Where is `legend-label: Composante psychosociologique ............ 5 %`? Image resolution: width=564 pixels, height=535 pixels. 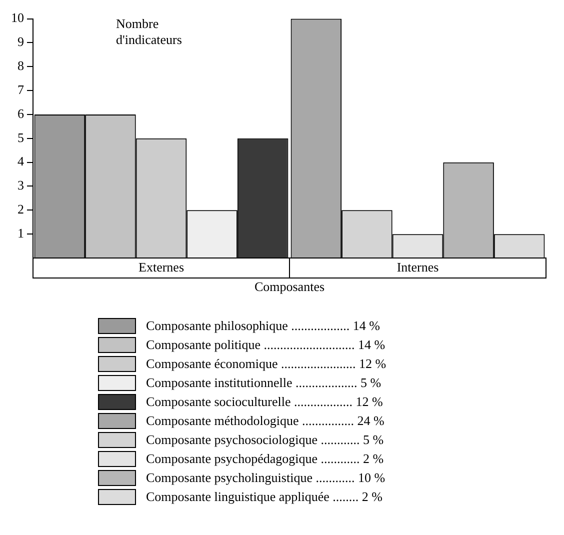 legend-label: Composante psychosociologique ............ 5 % is located at coordinates (265, 440).